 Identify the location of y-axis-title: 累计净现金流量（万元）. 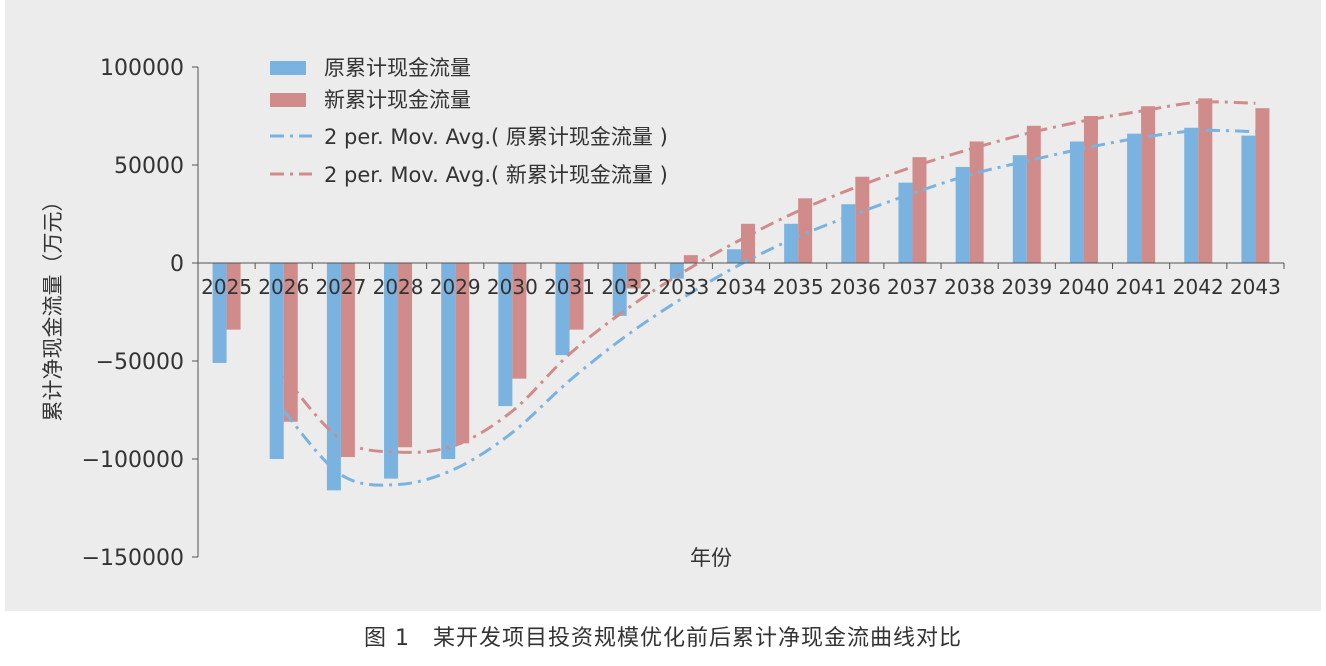
(53, 306).